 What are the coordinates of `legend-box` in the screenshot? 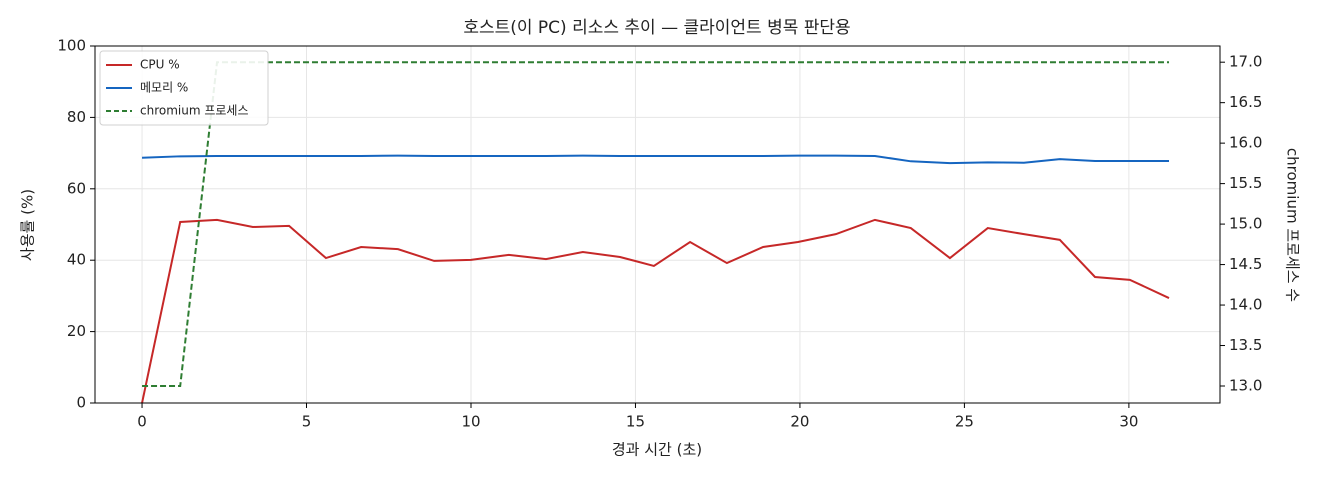 It's located at (184, 88).